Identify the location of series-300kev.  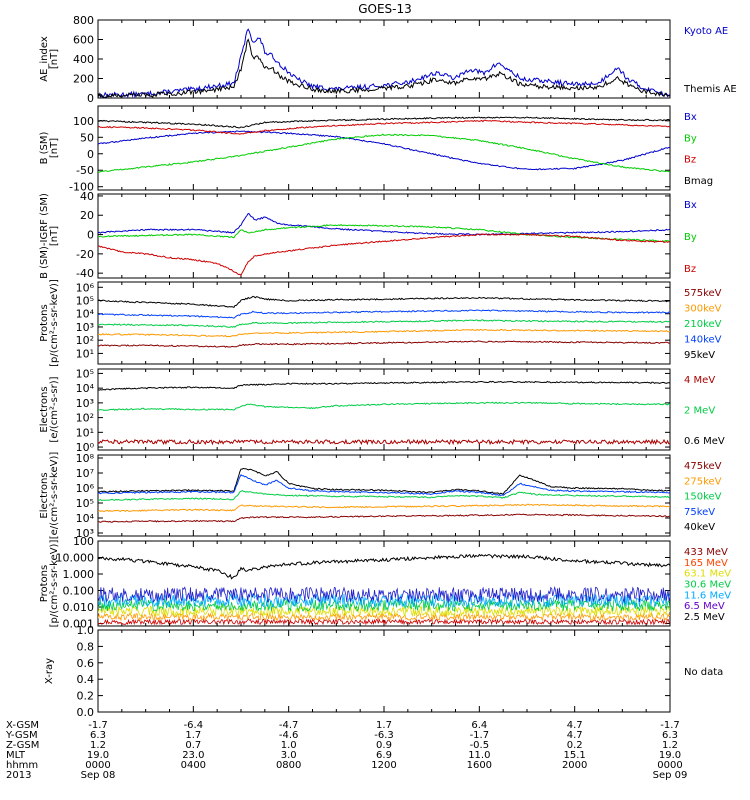
(384, 314).